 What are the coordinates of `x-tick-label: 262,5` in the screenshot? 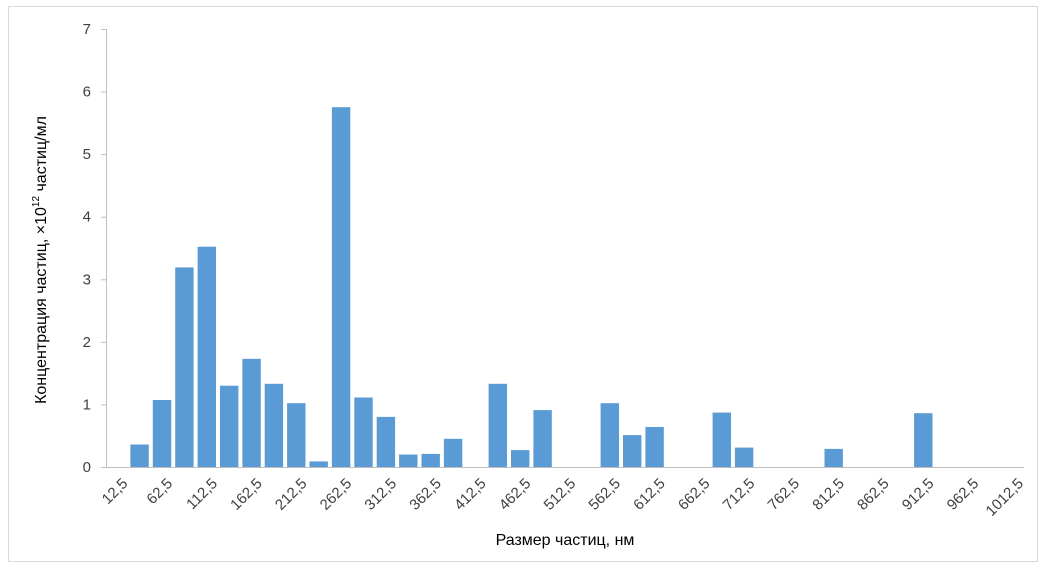 It's located at (336, 494).